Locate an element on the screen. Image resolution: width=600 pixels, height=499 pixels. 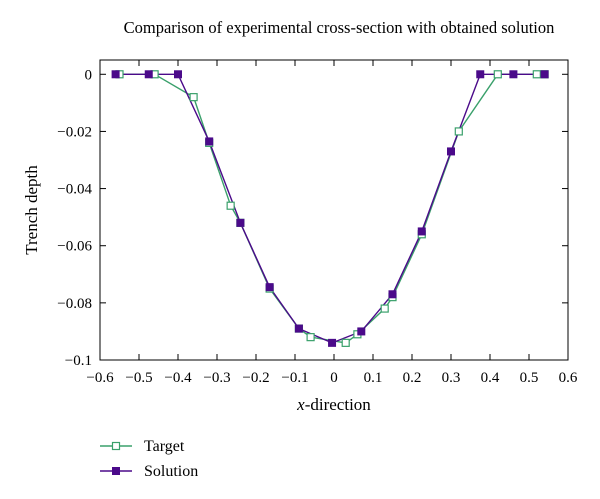
x-tick-label: −0.2 is located at coordinates (255, 378).